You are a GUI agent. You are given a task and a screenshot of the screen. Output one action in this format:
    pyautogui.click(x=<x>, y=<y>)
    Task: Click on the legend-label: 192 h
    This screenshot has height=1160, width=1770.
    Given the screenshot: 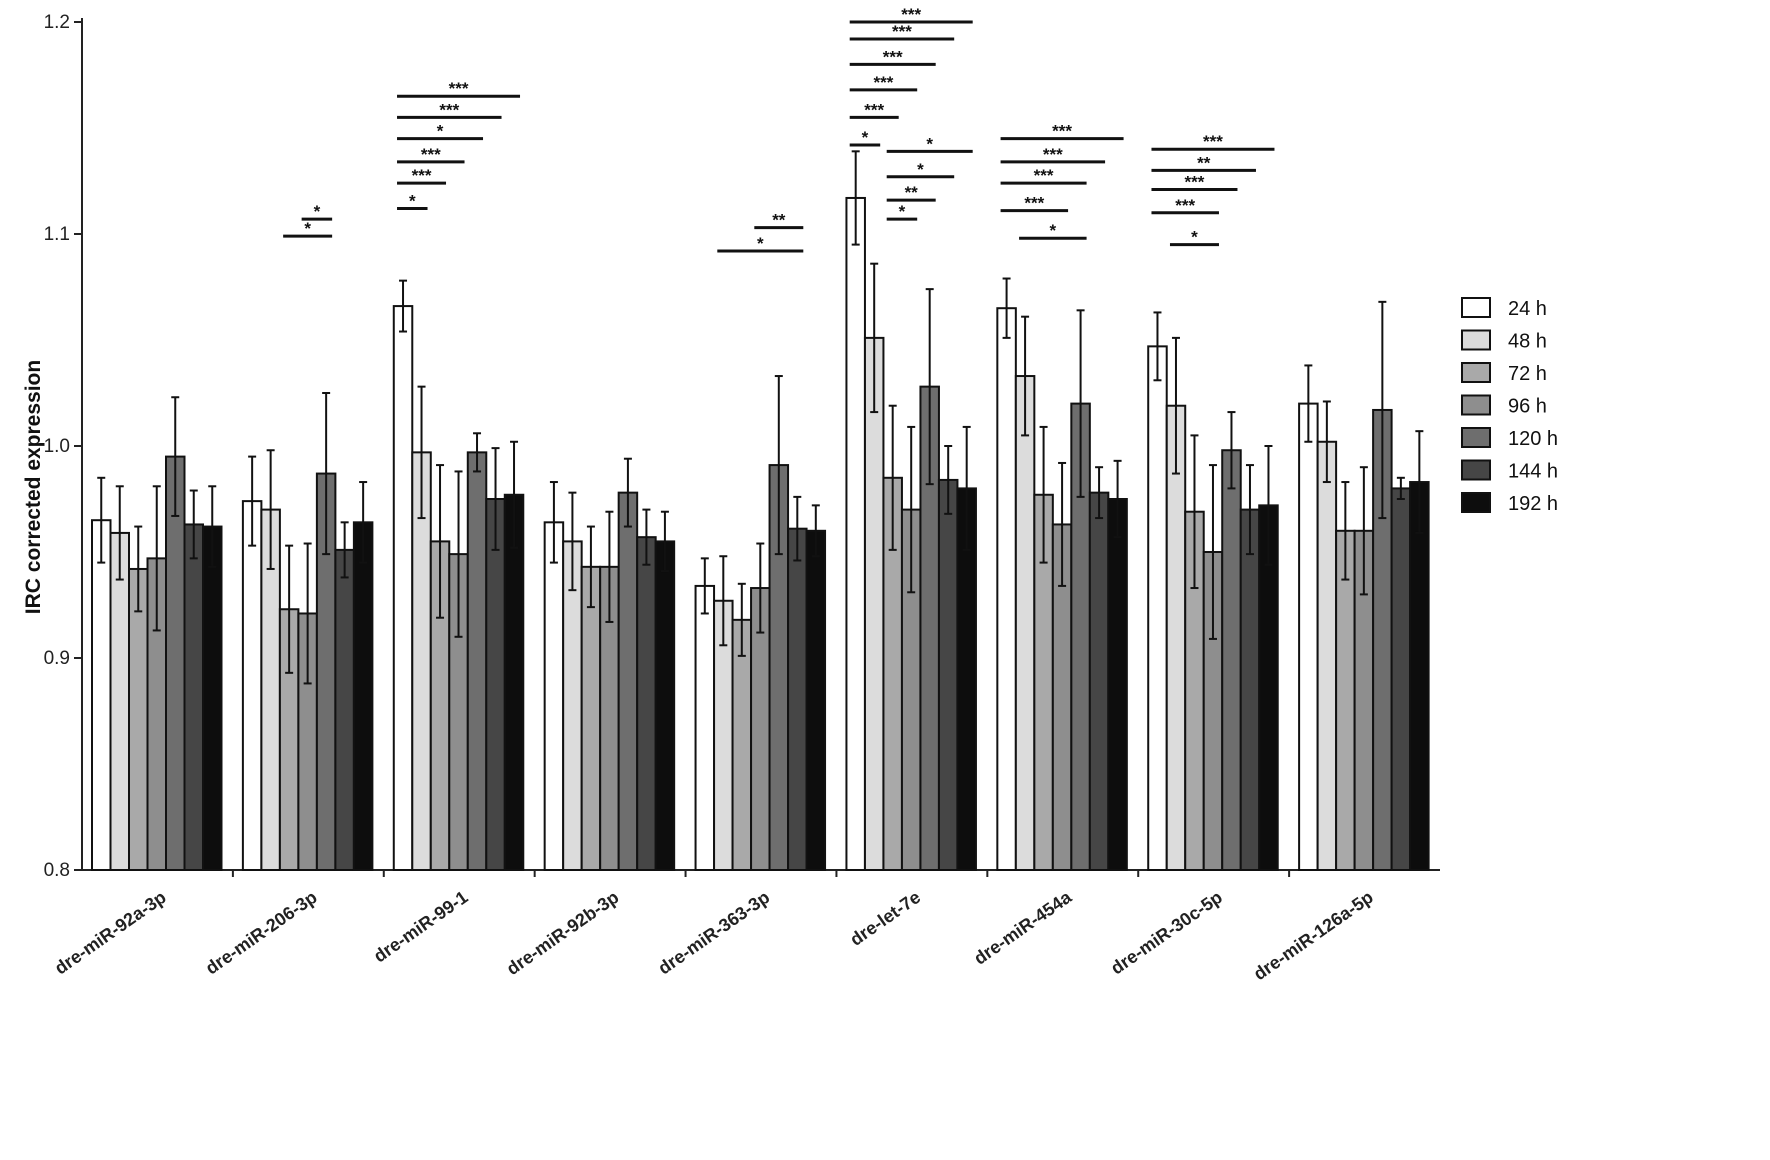 What is the action you would take?
    pyautogui.click(x=1533, y=504)
    